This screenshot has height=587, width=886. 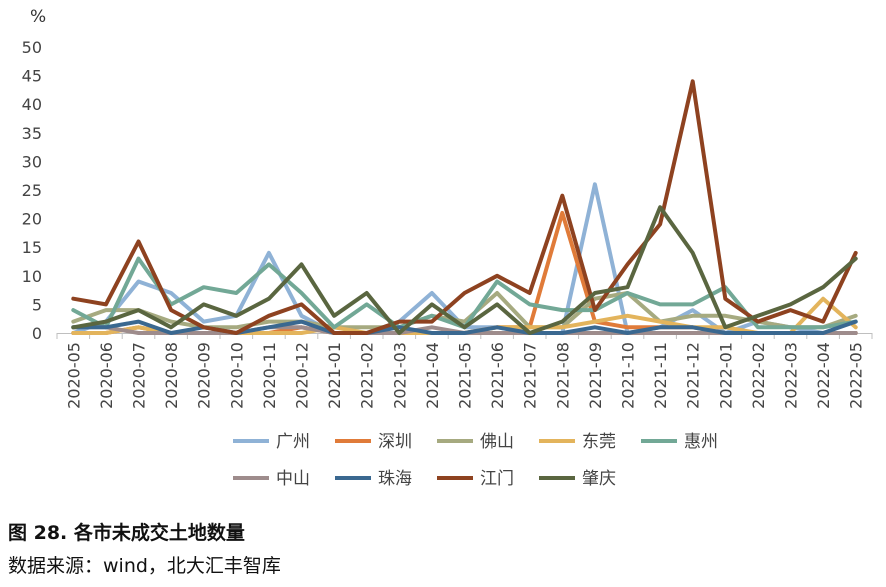 I want to click on x-tick-label: 2021-11, so click(x=660, y=375).